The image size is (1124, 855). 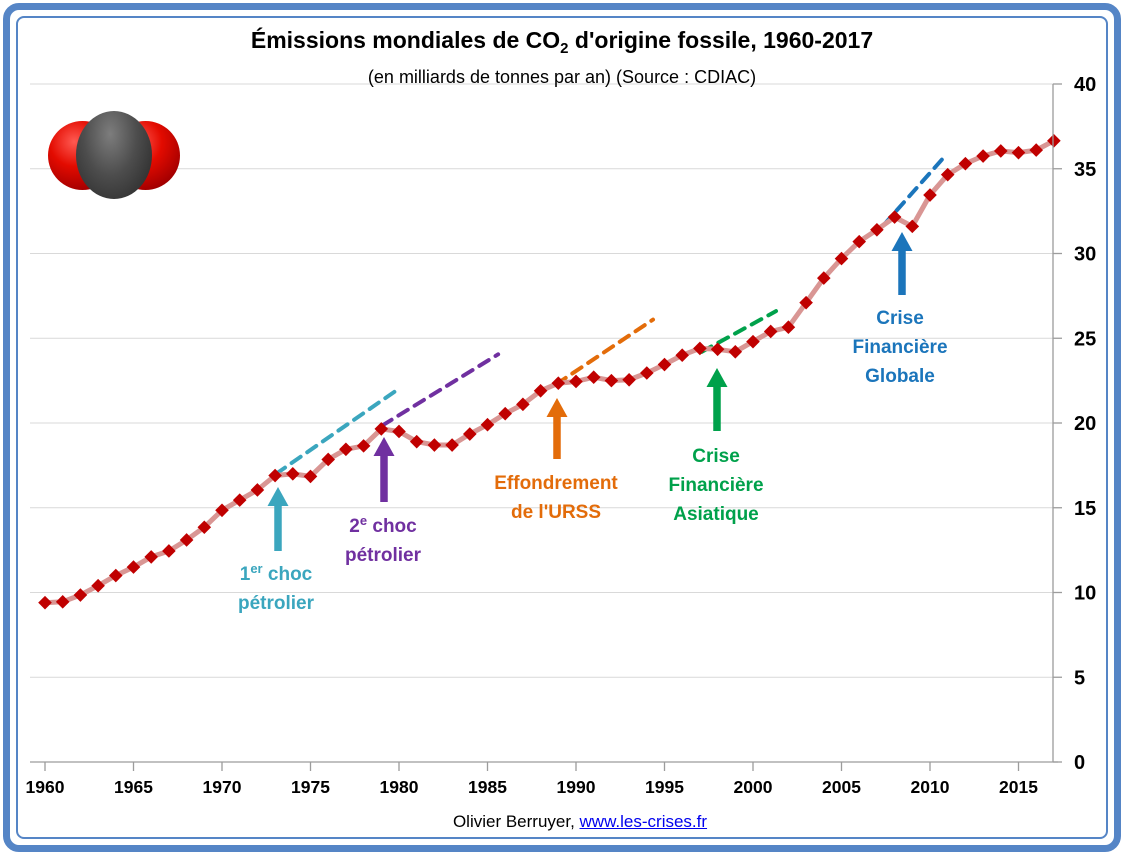 What do you see at coordinates (806, 302) in the screenshot?
I see `data-point-2003` at bounding box center [806, 302].